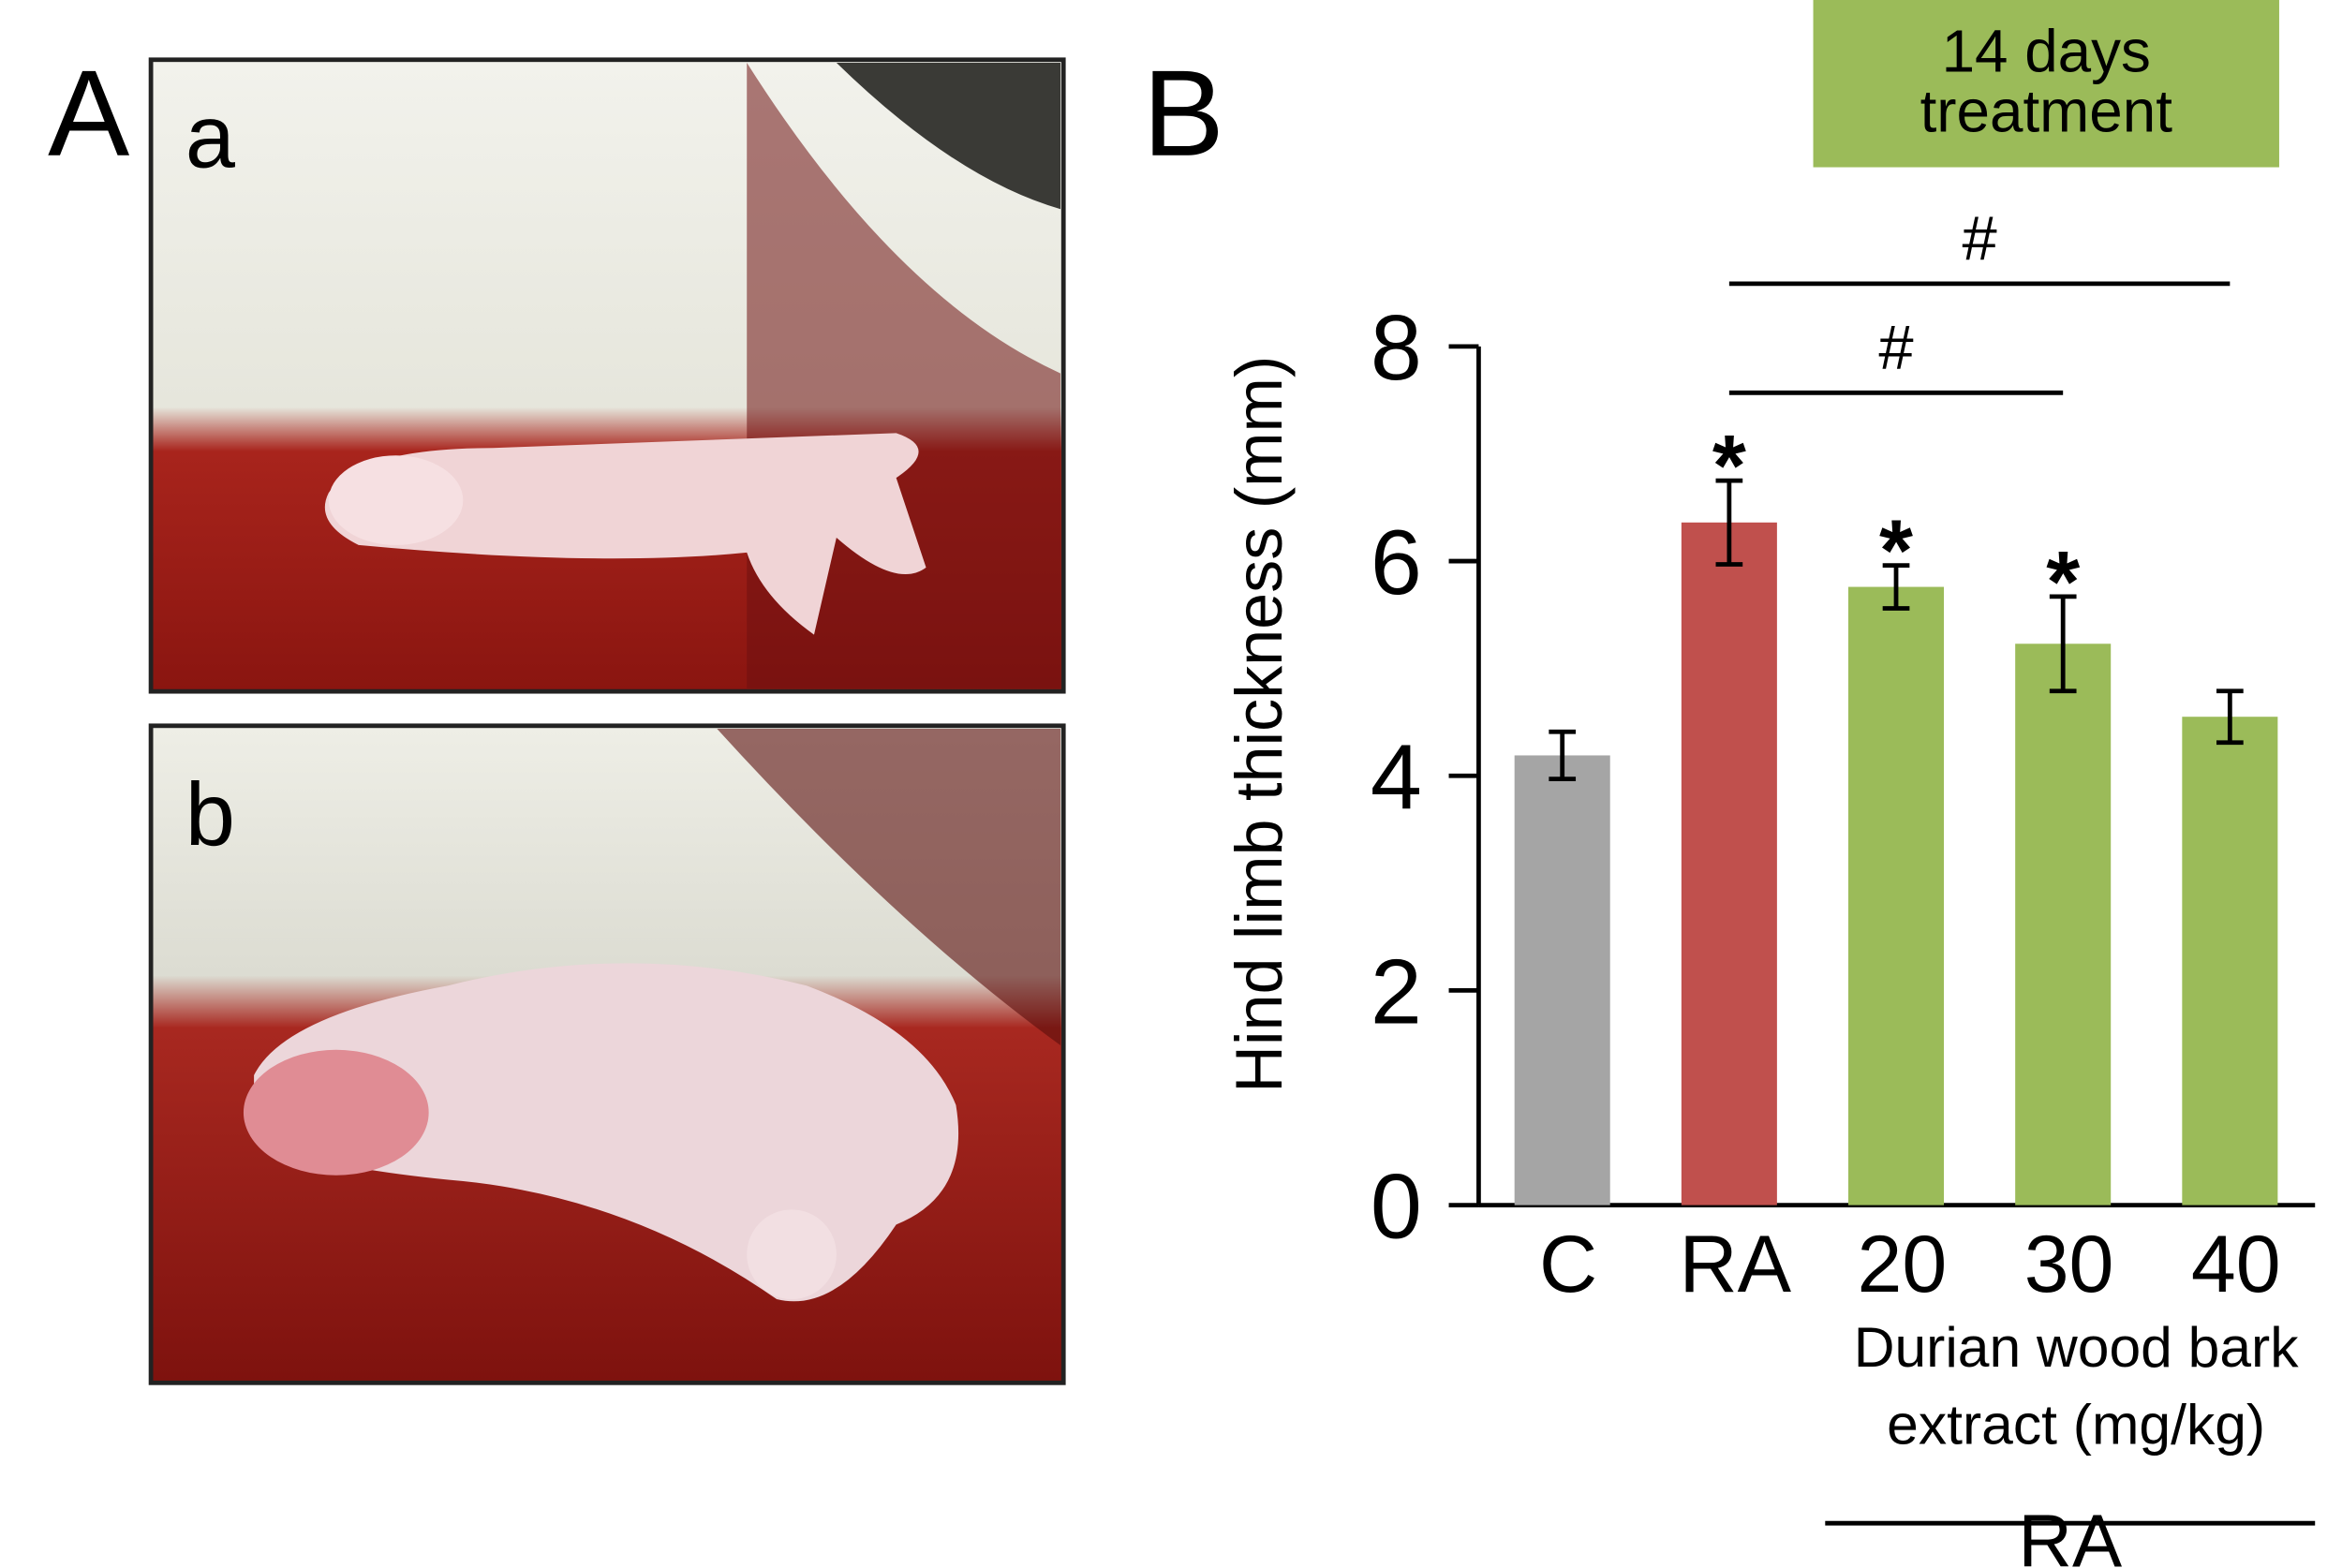  Describe the element at coordinates (1396, 347) in the screenshot. I see `y-tick-label: 8` at that location.